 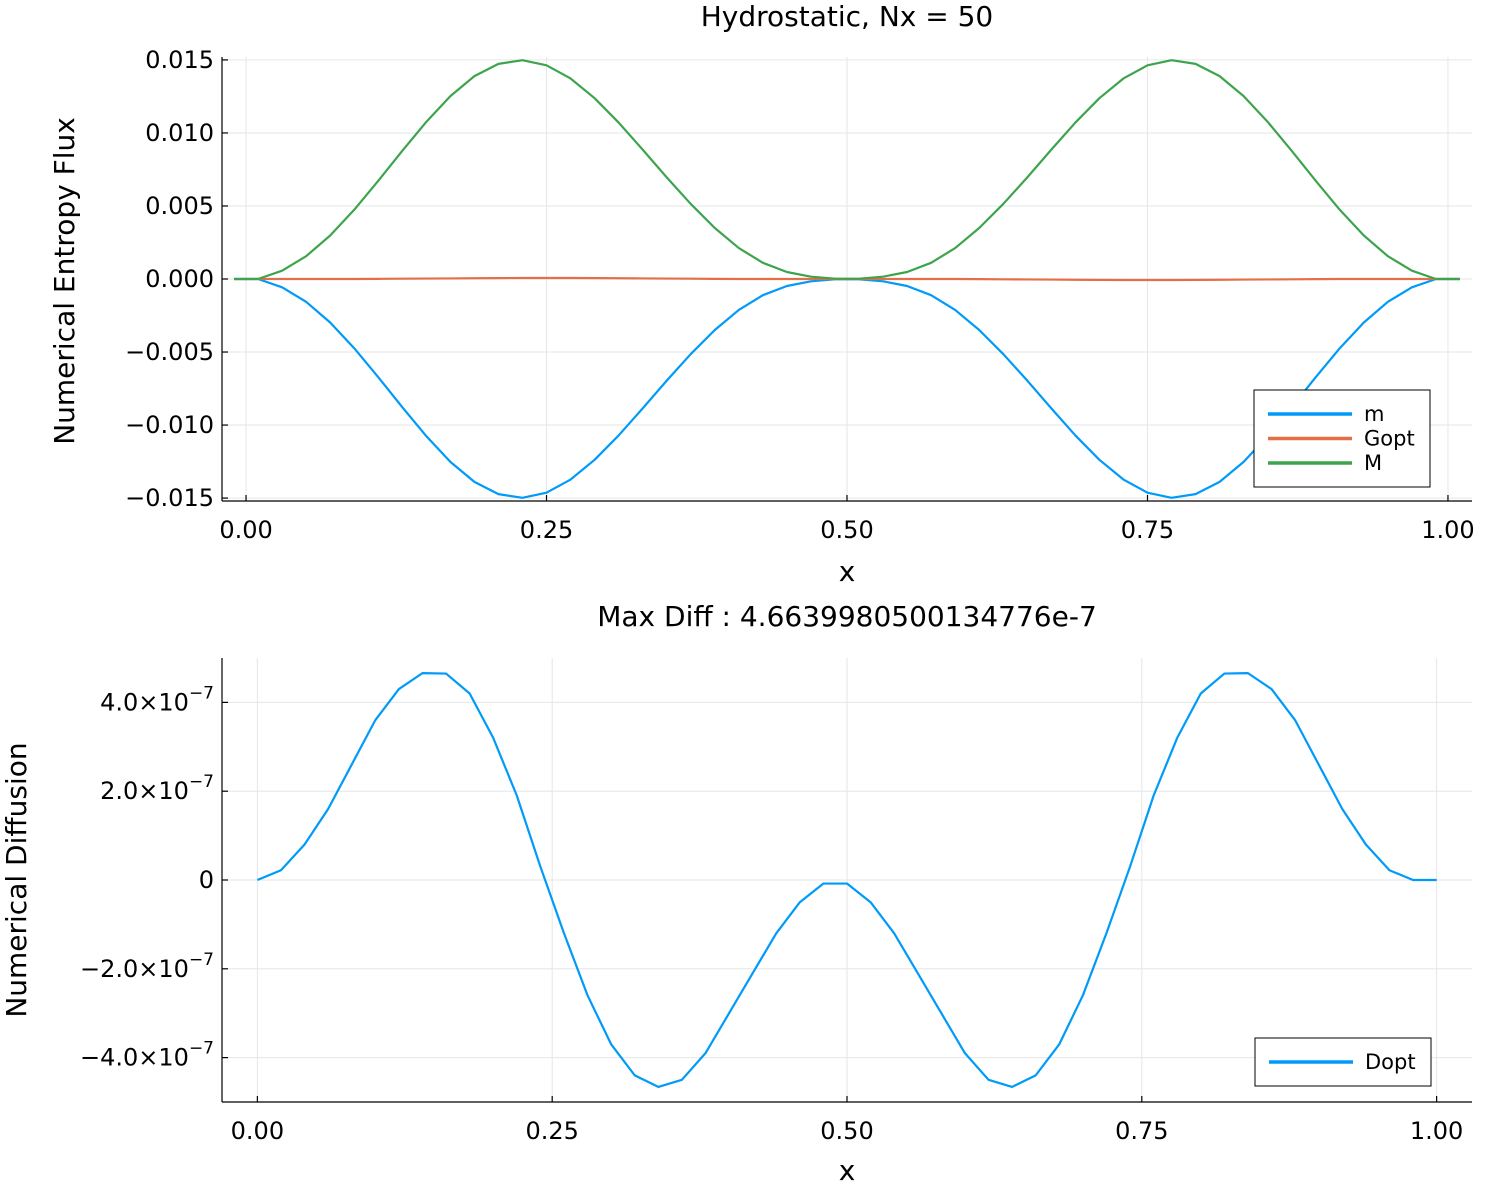 What do you see at coordinates (1436, 1131) in the screenshot?
I see `diffusion-xtick-label-4: 1.00` at bounding box center [1436, 1131].